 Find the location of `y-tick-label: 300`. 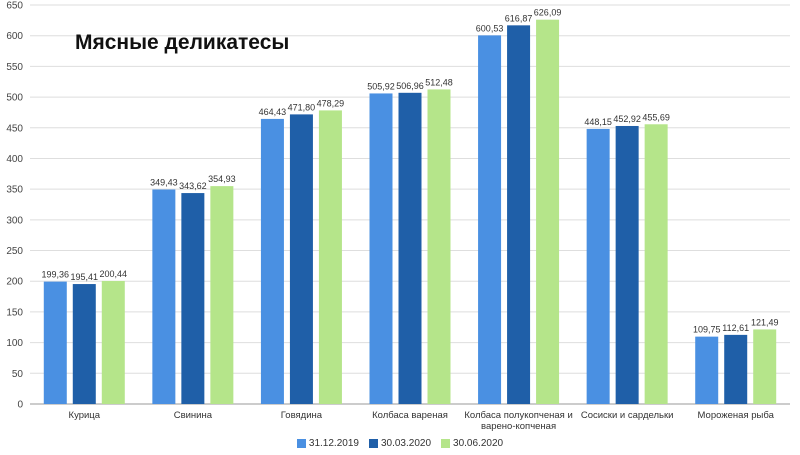

y-tick-label: 300 is located at coordinates (14, 220).